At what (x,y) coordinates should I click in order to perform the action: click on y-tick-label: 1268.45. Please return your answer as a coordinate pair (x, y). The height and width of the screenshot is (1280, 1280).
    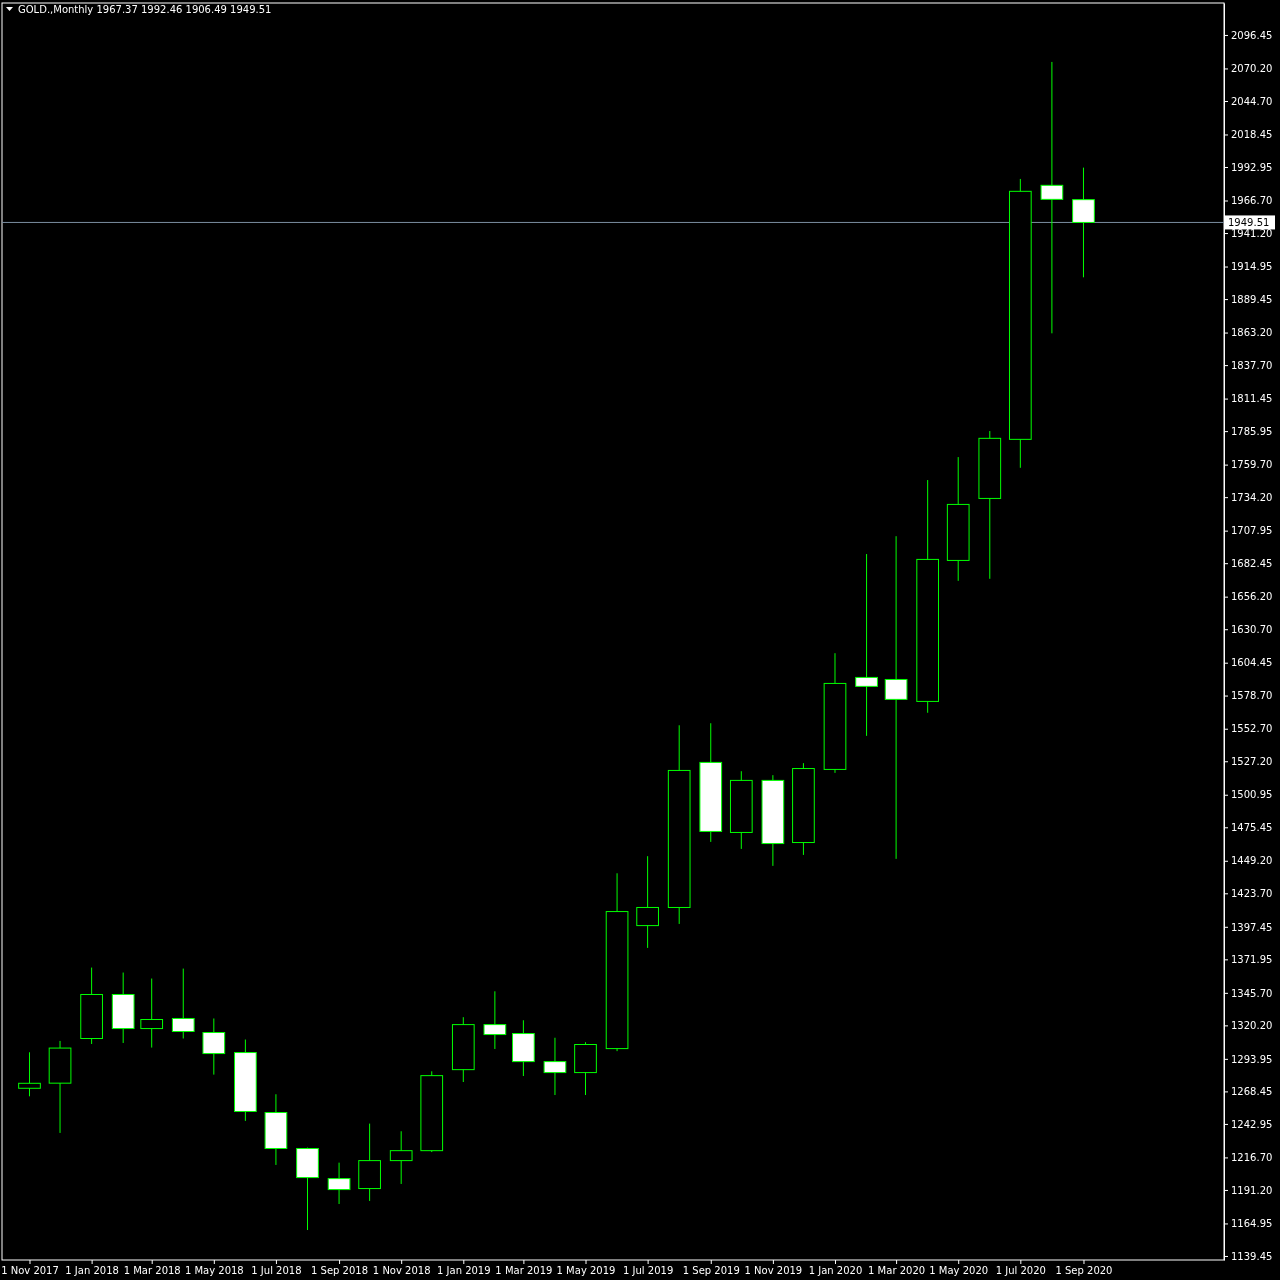
    Looking at the image, I should click on (1252, 1092).